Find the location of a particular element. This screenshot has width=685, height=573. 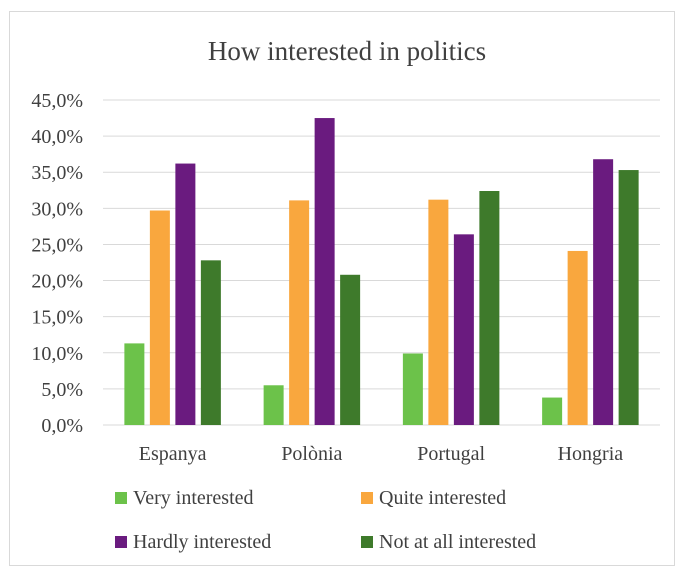

y-tick-label: 5,0% is located at coordinates (62, 390).